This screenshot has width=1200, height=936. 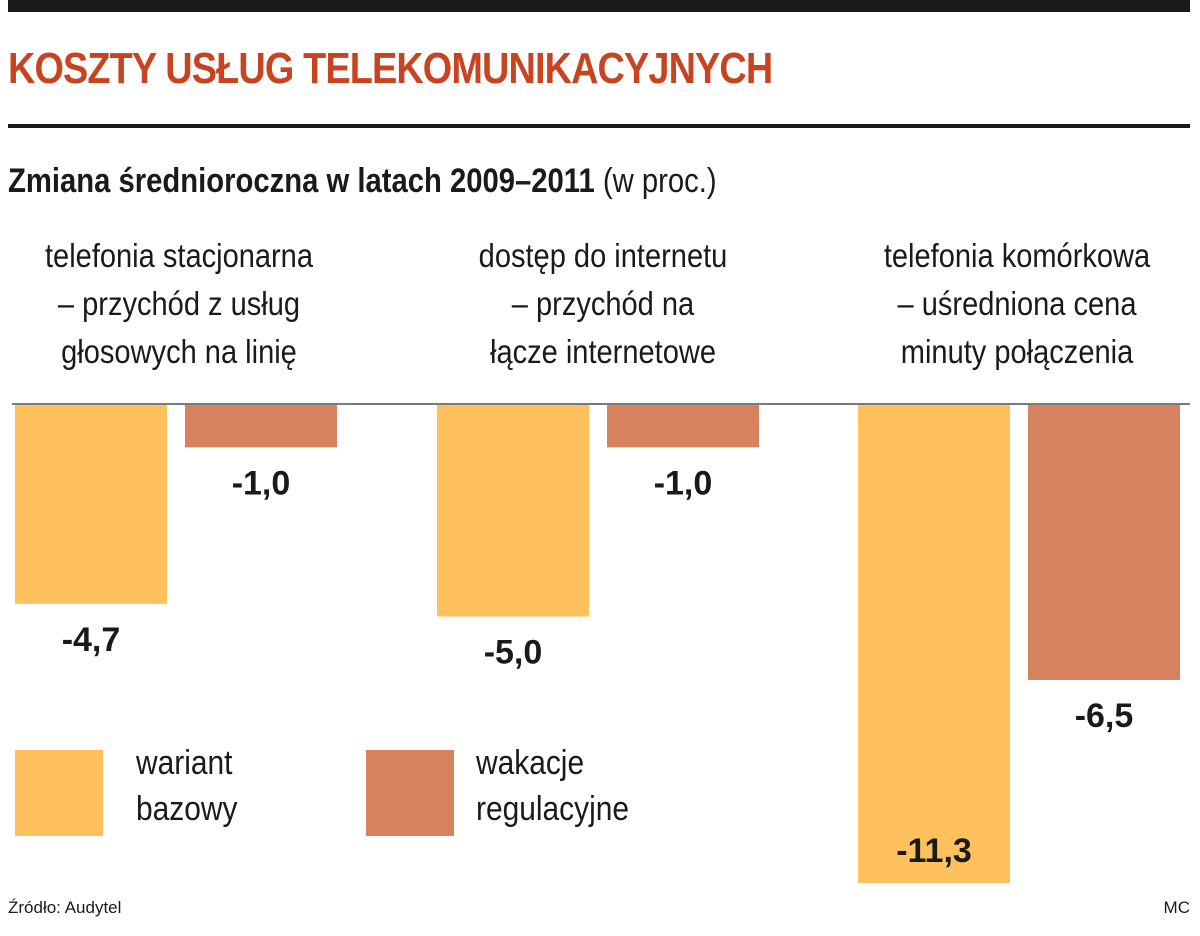 I want to click on legend-swatch-bazowy, so click(x=59, y=793).